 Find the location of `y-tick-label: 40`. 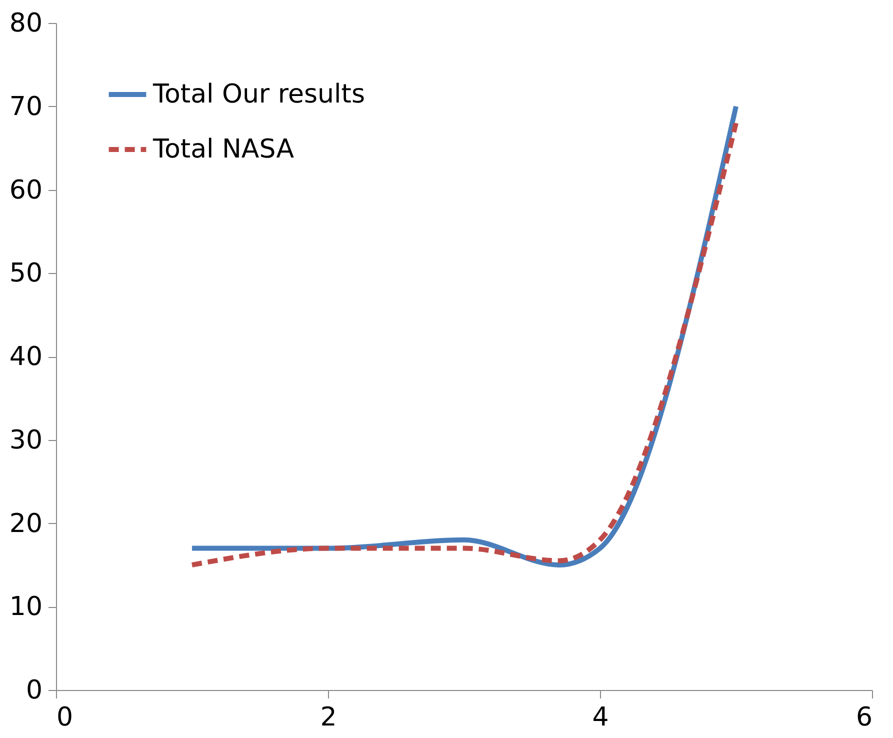

y-tick-label: 40 is located at coordinates (25, 357).